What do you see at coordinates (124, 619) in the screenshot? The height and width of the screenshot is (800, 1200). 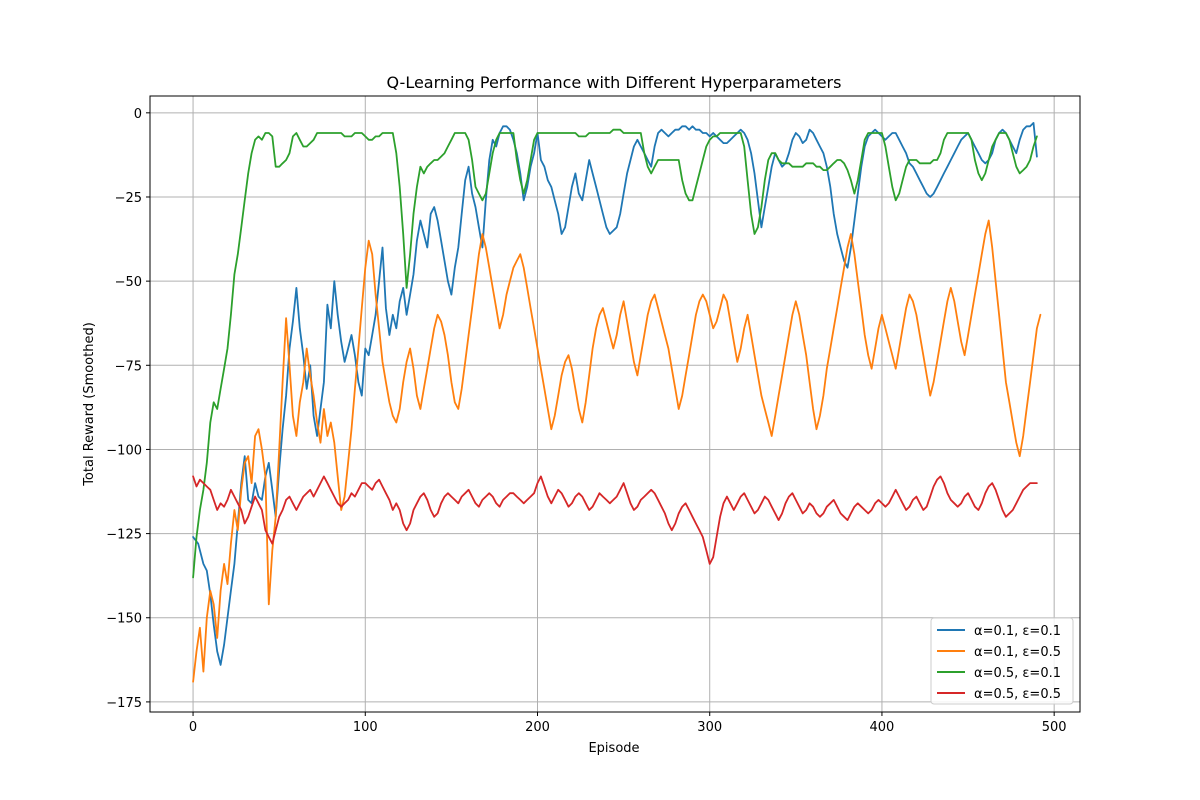 I see `y-tick-label: −150` at bounding box center [124, 619].